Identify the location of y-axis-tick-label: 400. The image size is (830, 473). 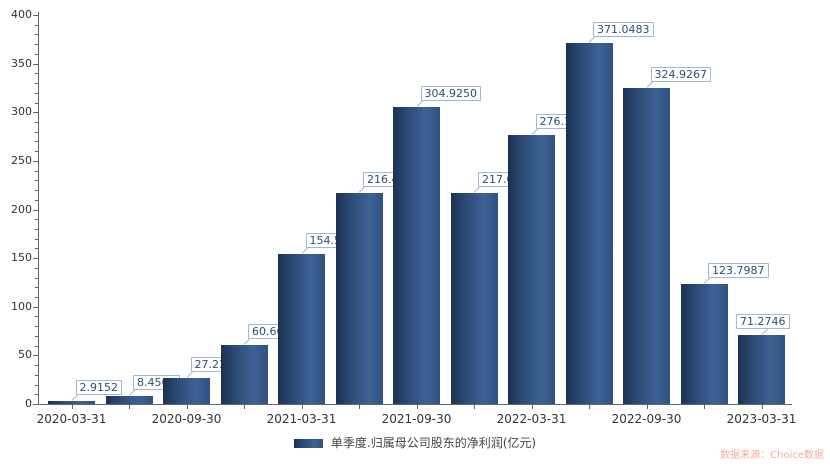
(21, 14).